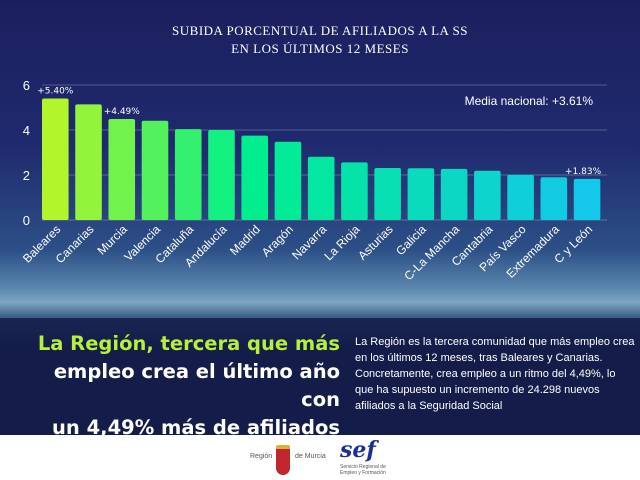  Describe the element at coordinates (26, 220) in the screenshot. I see `y-tick-label: 0` at that location.